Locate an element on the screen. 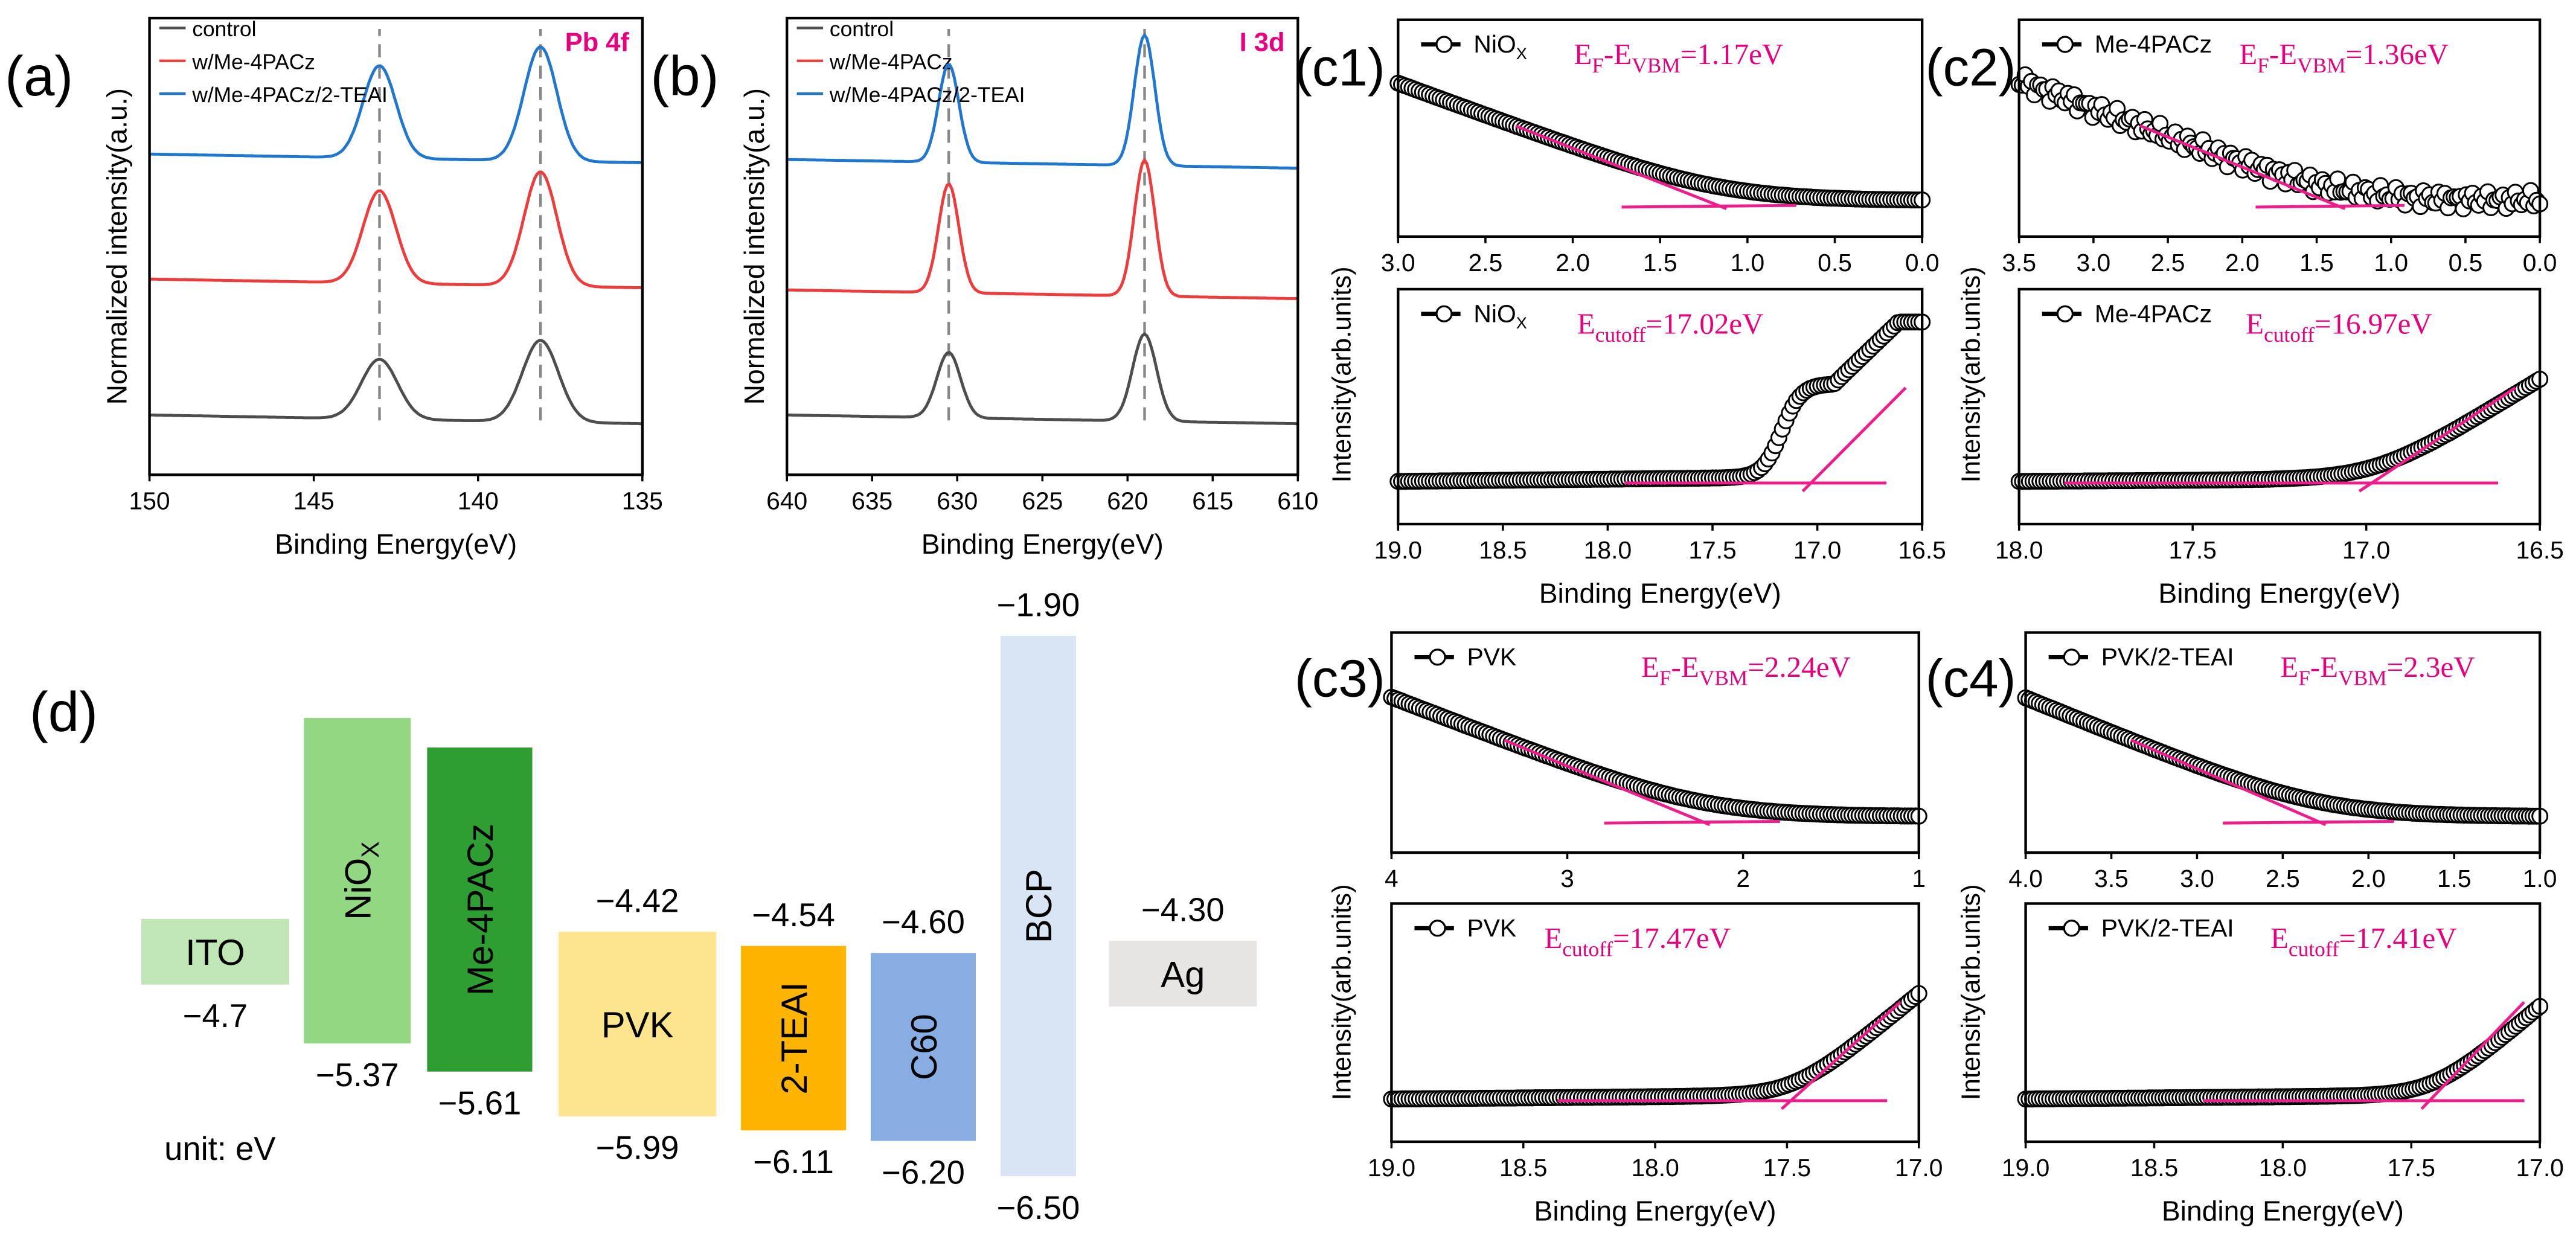 The height and width of the screenshot is (1242, 2576). c1-cutoff-annotation-sub: cutoff is located at coordinates (1620, 334).